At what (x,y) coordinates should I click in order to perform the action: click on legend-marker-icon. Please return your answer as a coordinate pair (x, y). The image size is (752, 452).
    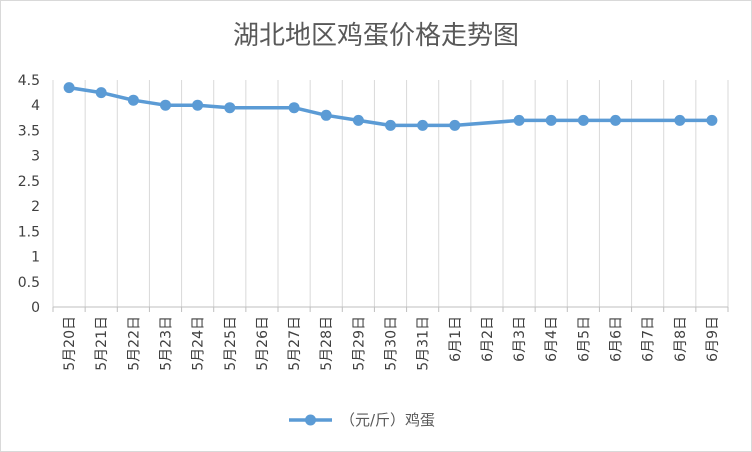
    Looking at the image, I should click on (310, 420).